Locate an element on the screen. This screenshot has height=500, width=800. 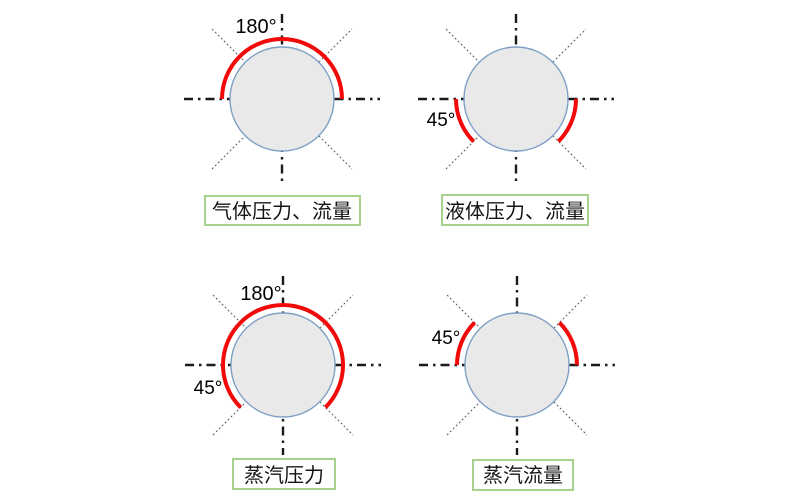
diagram-steam-pressure: 180° 45° 蒸汽压力 is located at coordinates (283, 383).